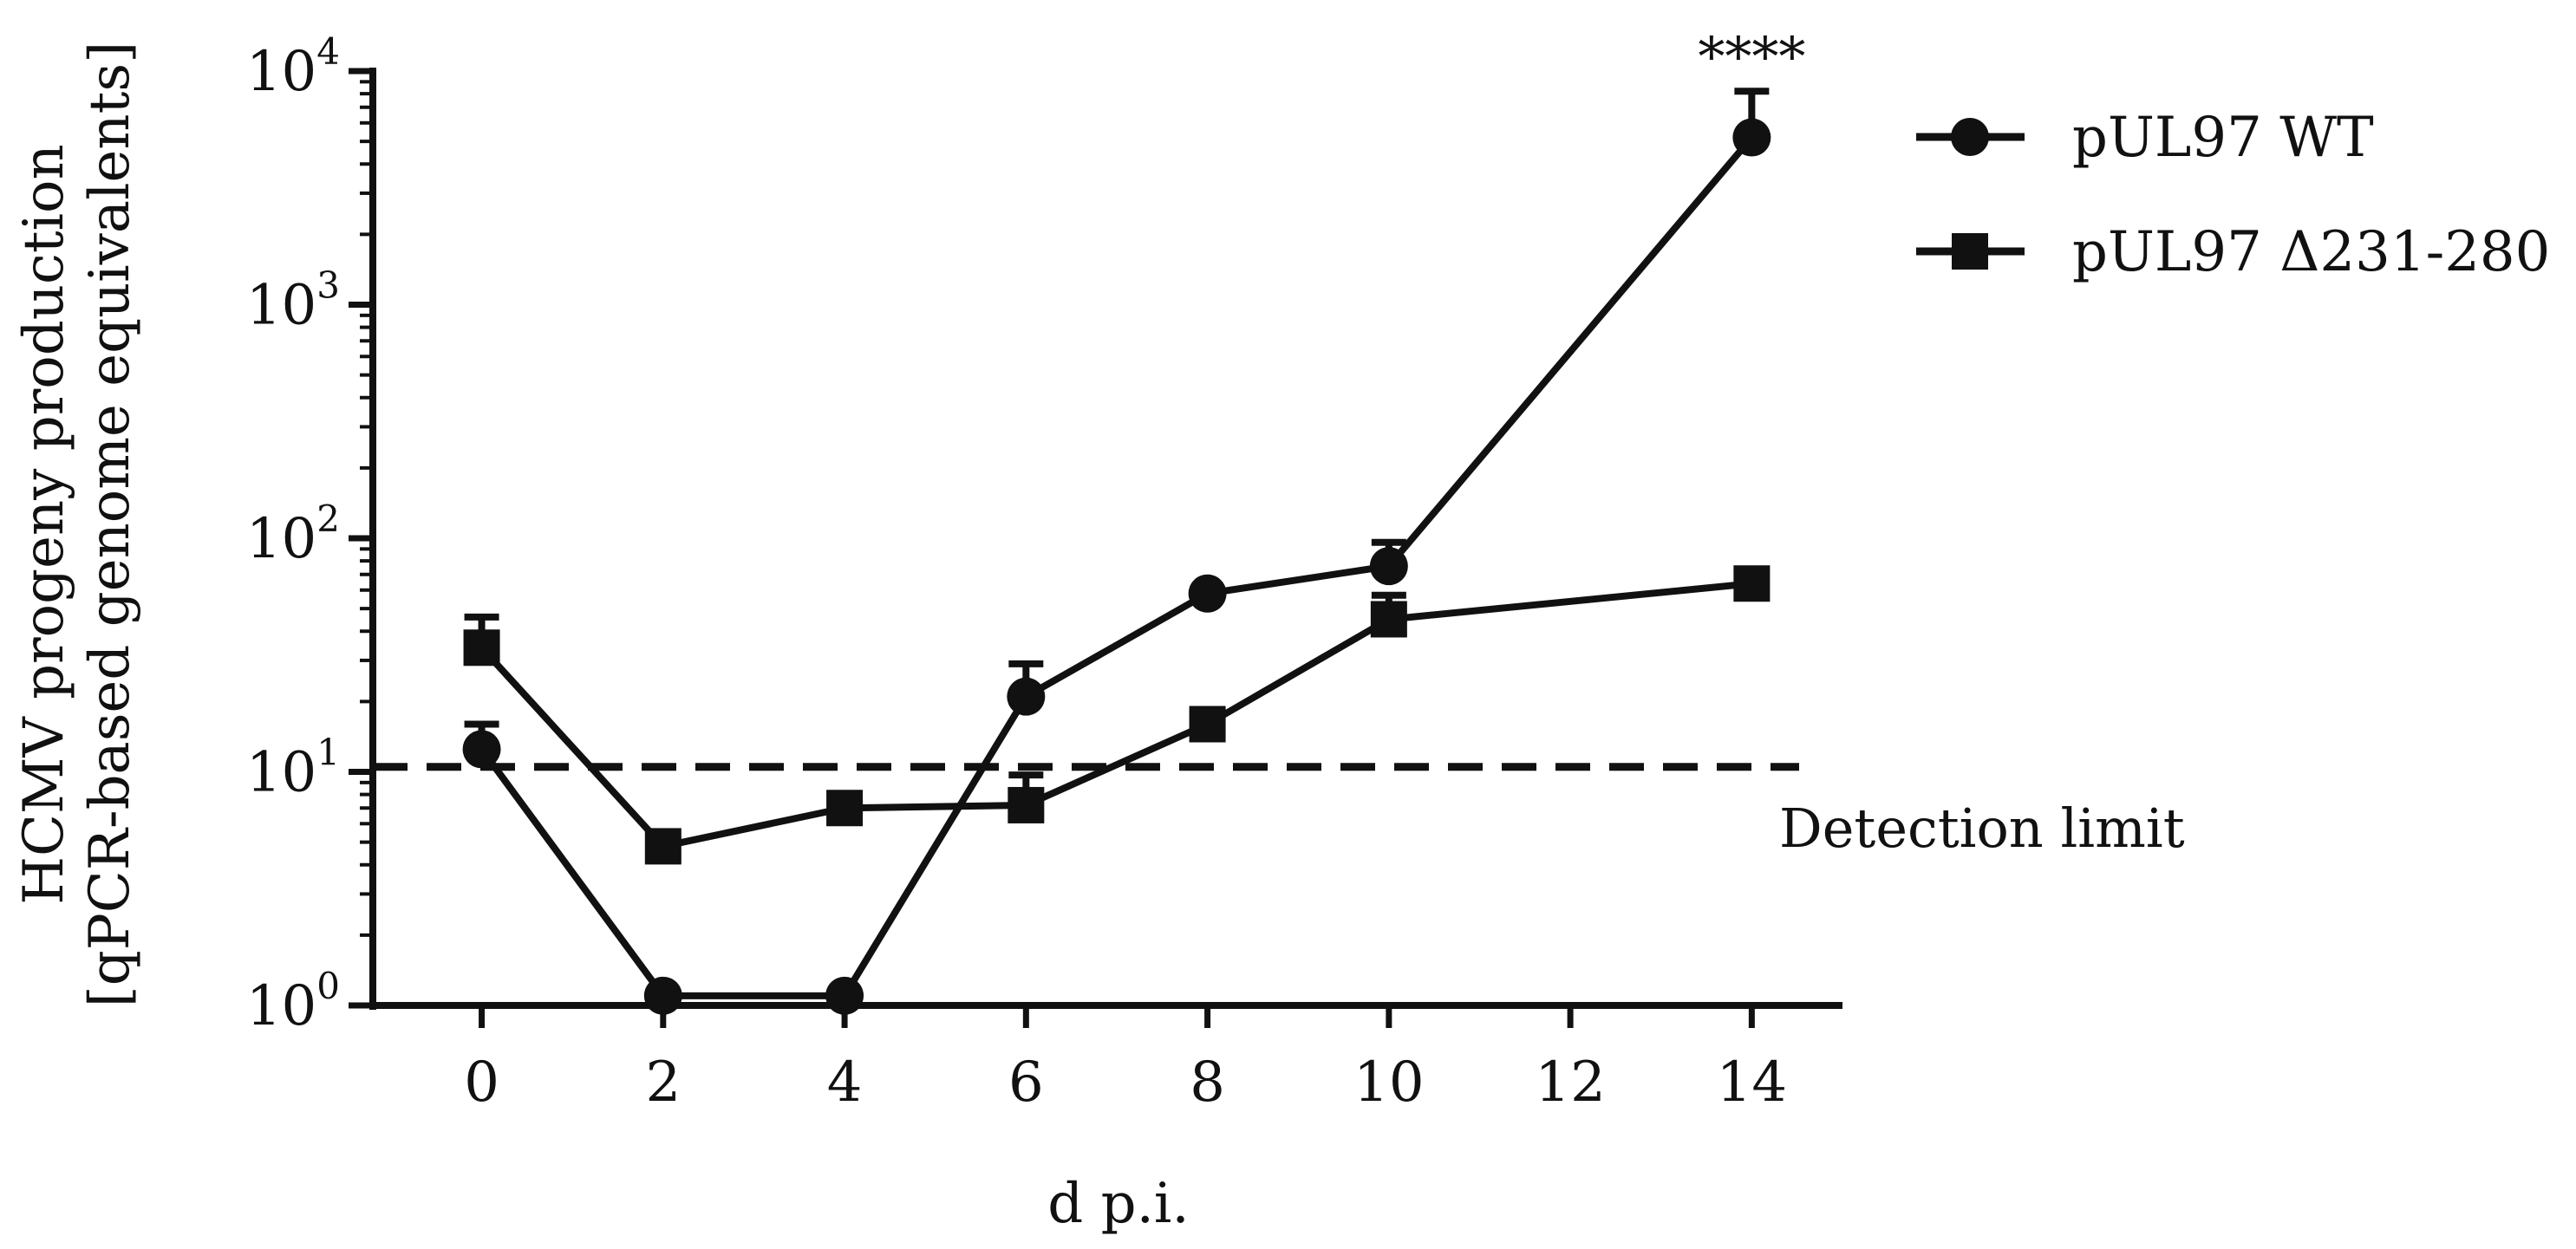 The height and width of the screenshot is (1249, 2576). I want to click on x-tick-label: 6, so click(1026, 1083).